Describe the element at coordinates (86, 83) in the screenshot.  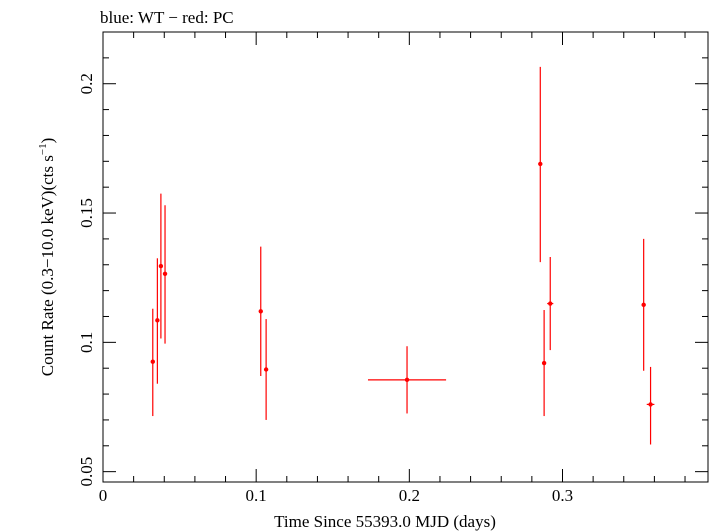
I see `y-tick-label: 0.2` at that location.